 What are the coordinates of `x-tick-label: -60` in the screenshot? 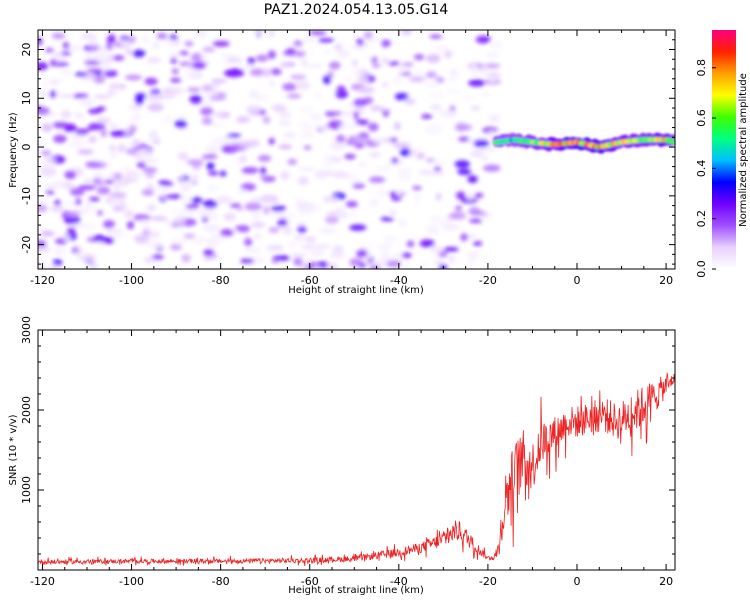 It's located at (310, 581).